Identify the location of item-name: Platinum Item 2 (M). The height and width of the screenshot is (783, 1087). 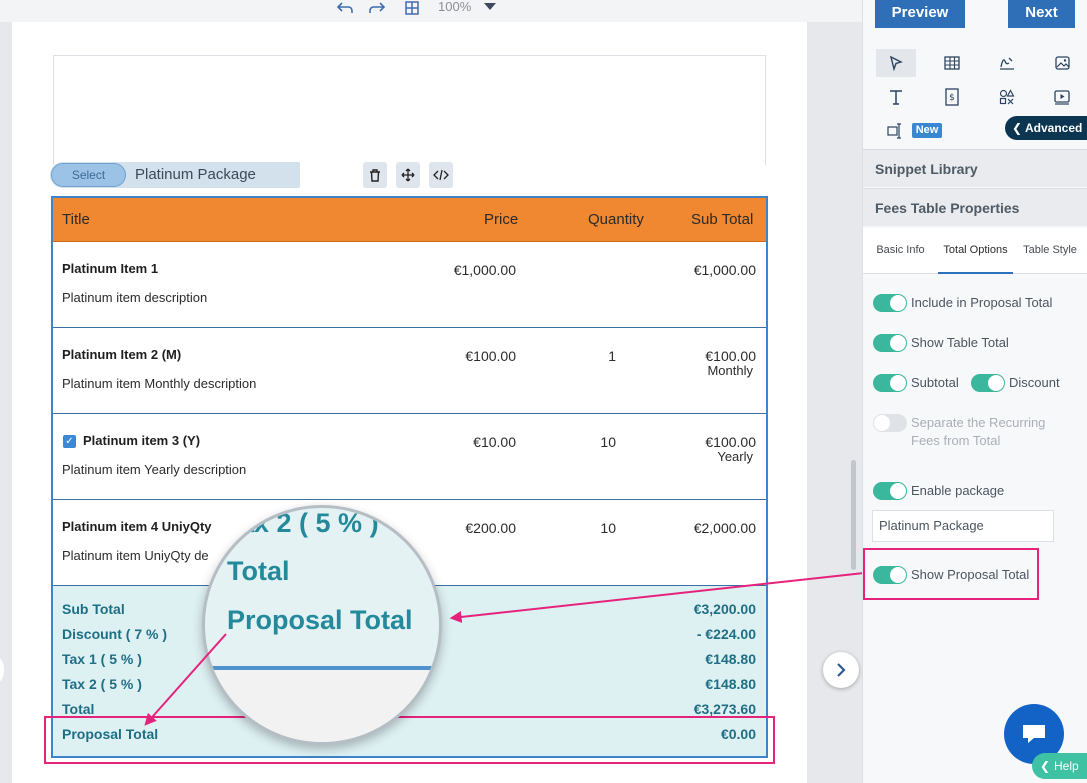
(122, 354).